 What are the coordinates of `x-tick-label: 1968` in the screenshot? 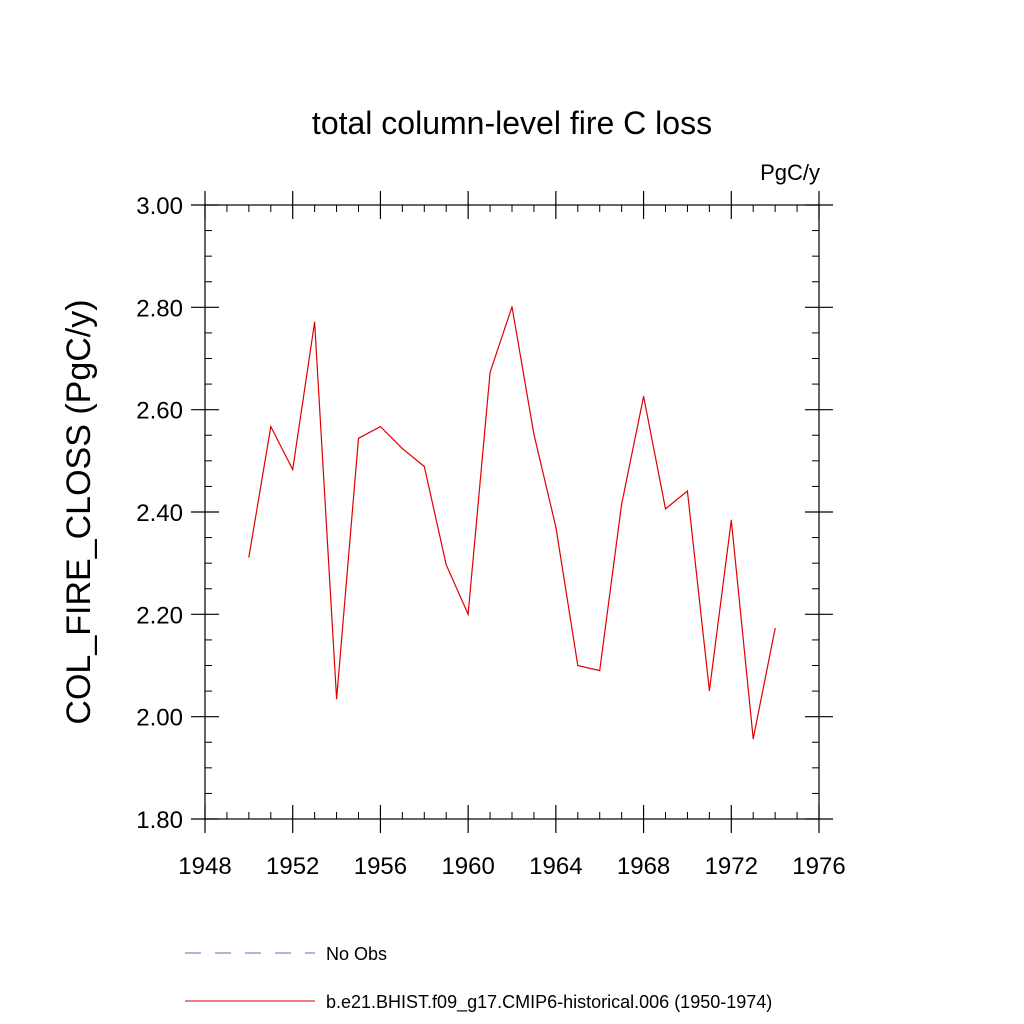 It's located at (643, 866).